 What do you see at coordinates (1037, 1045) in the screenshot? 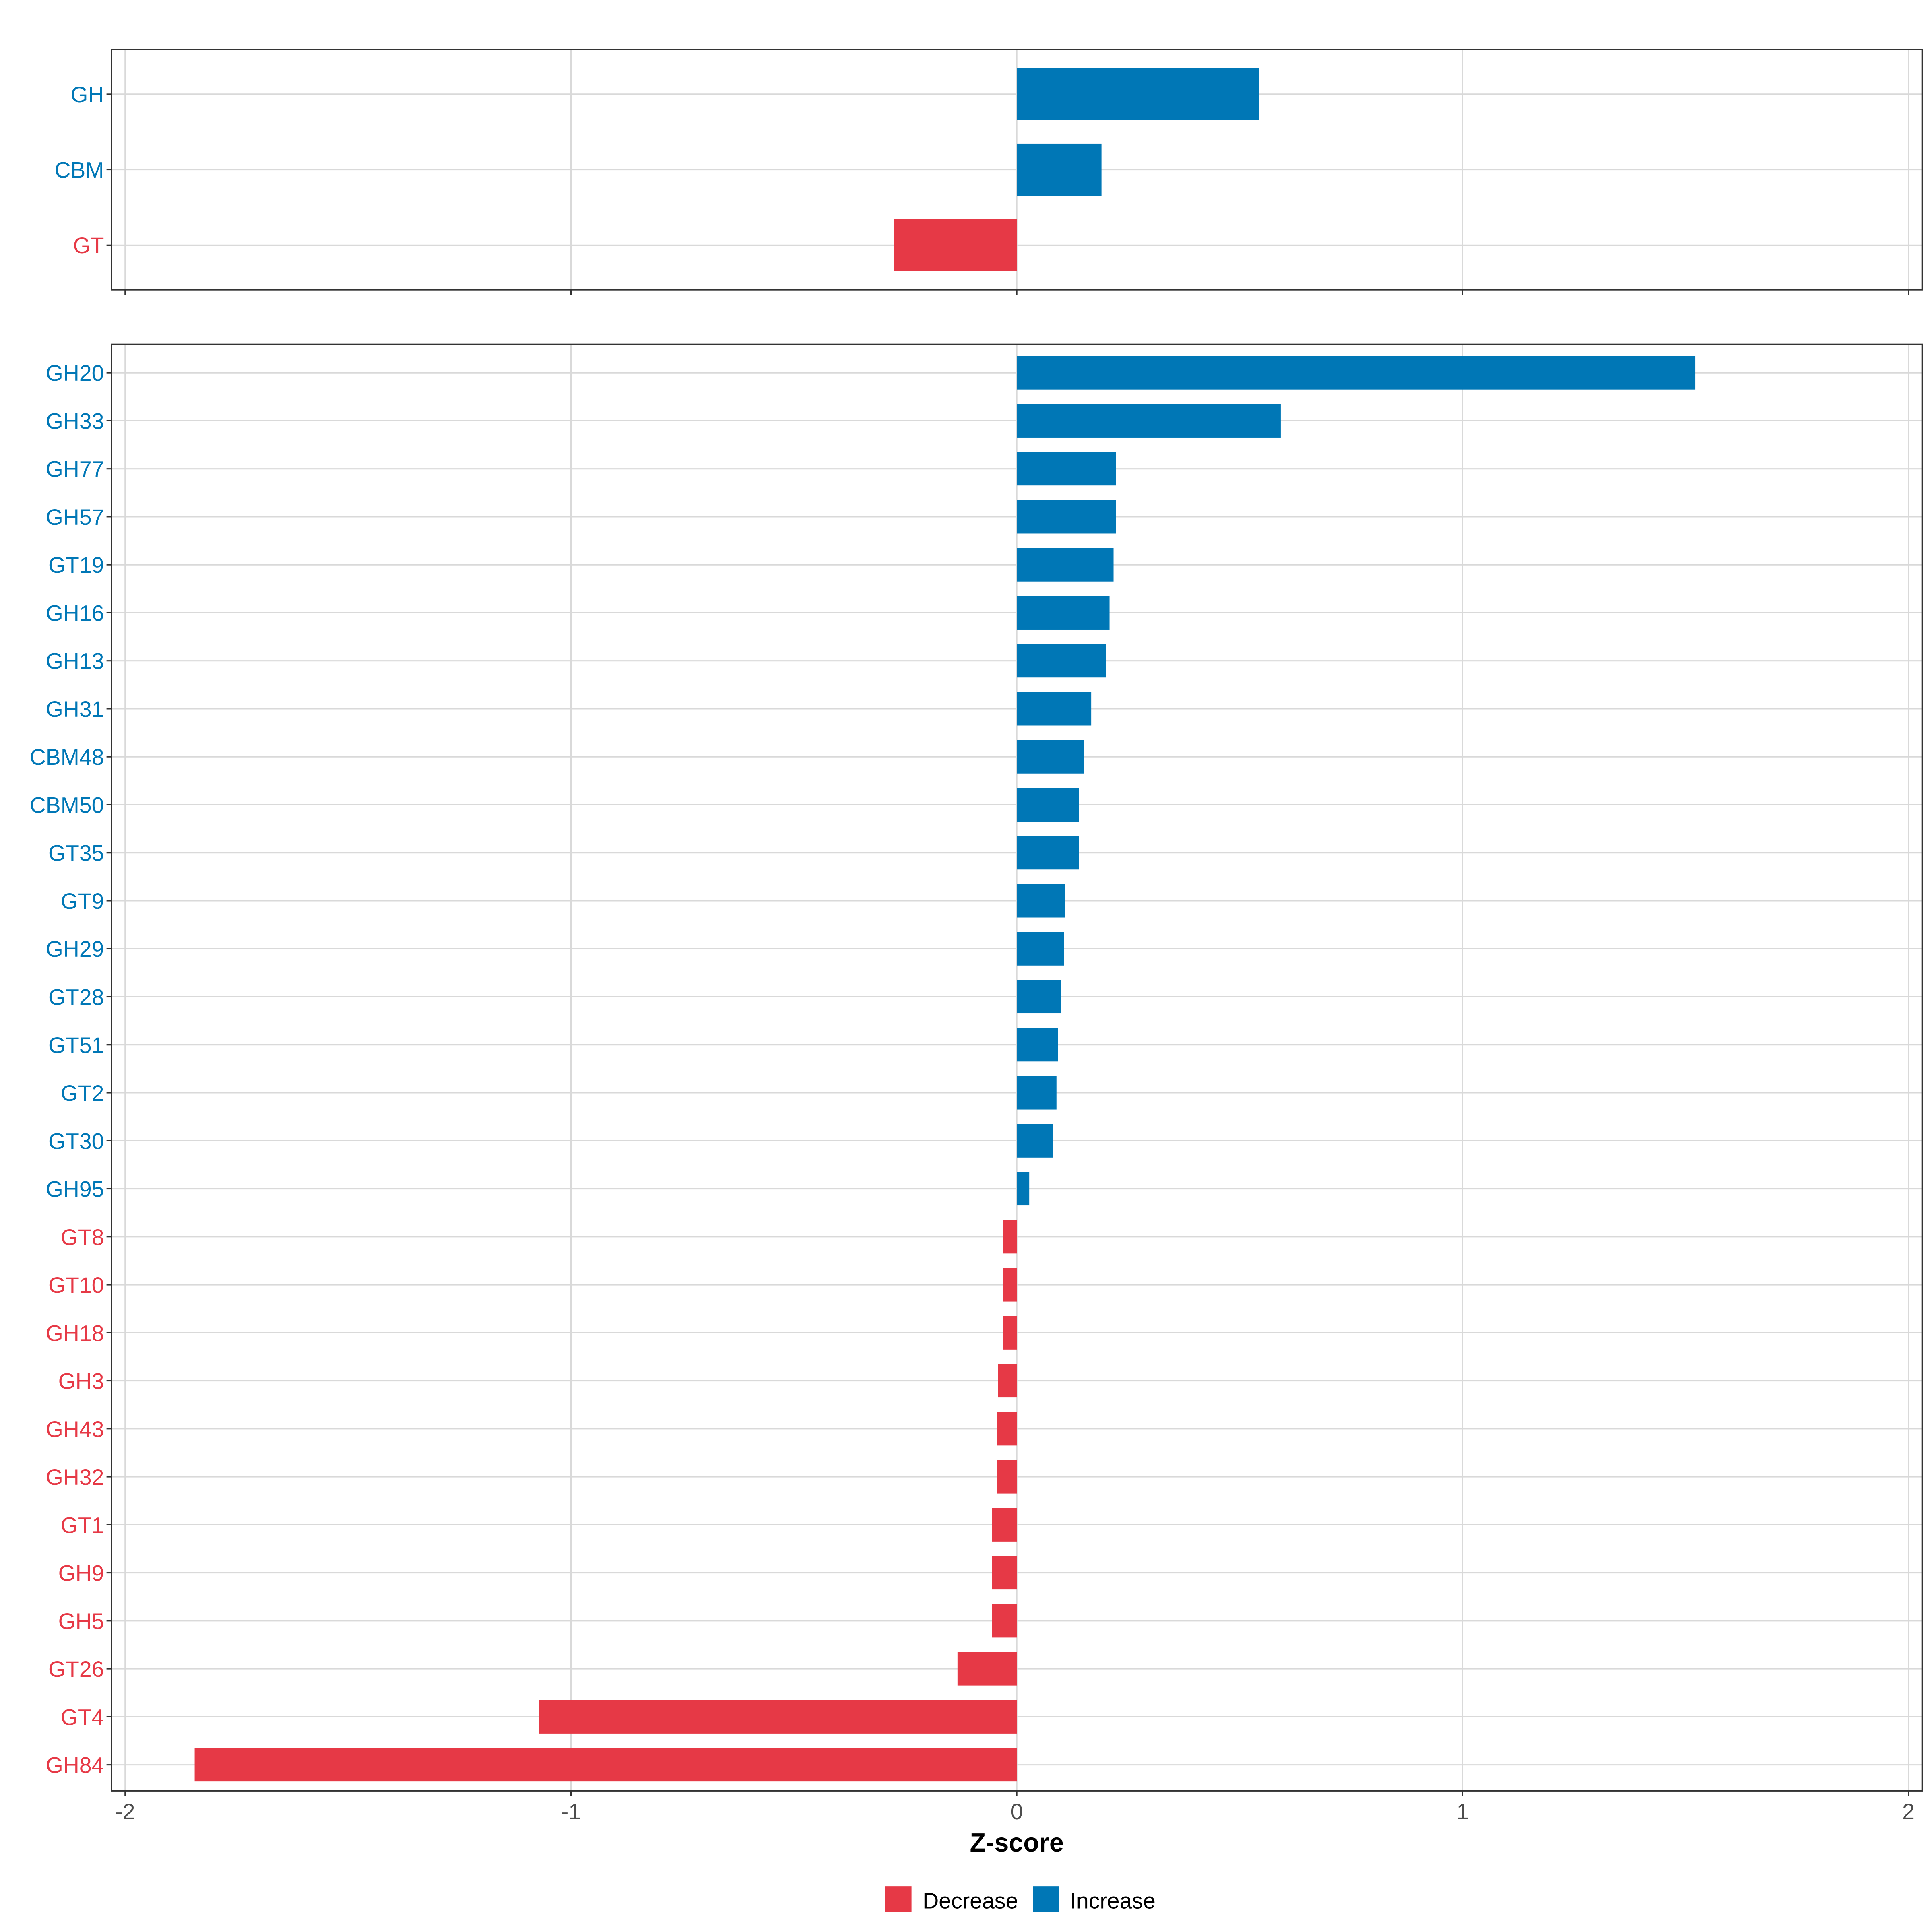
I see `bar-gt51` at bounding box center [1037, 1045].